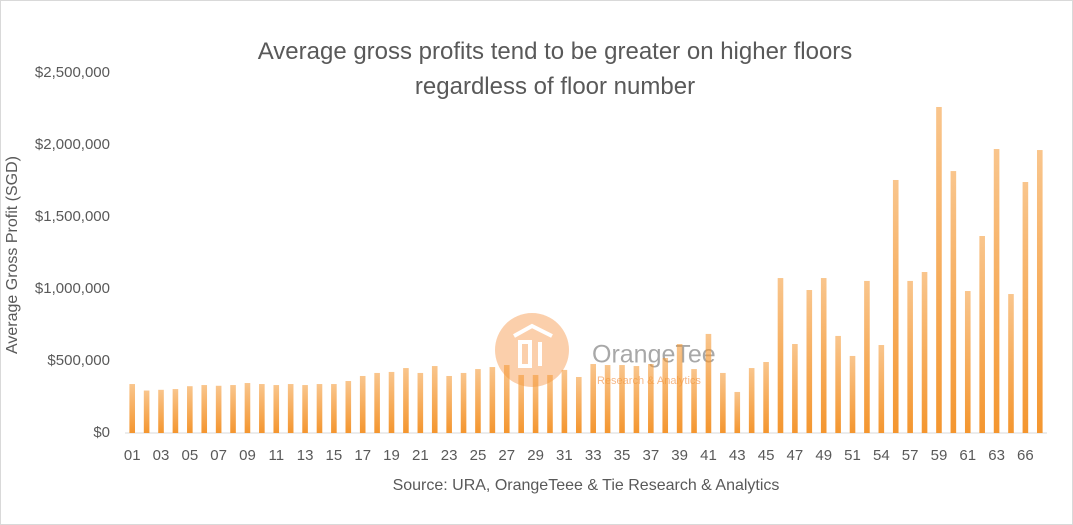 This screenshot has width=1073, height=525. Describe the element at coordinates (334, 455) in the screenshot. I see `x-tick-label: 15` at that location.